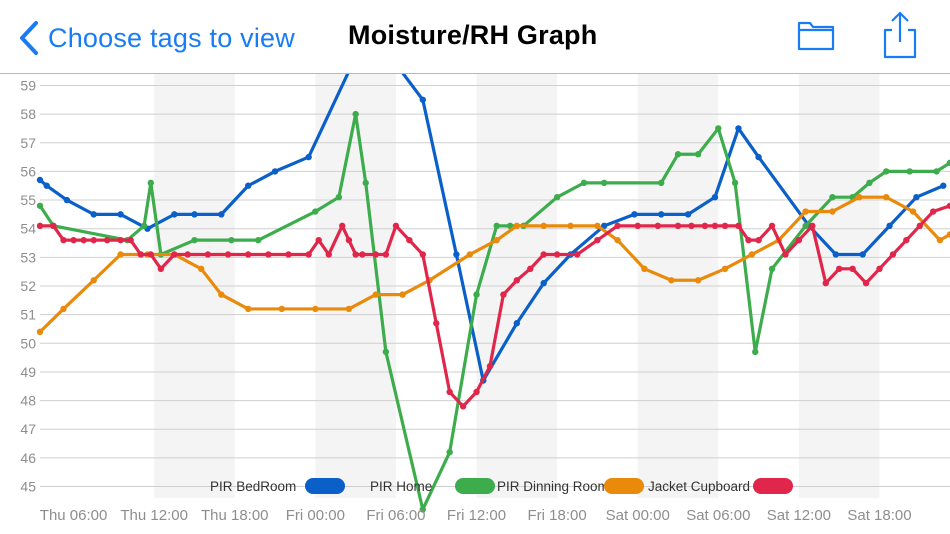 Image resolution: width=950 pixels, height=534 pixels. Describe the element at coordinates (395, 515) in the screenshot. I see `x-tick-label: Fri 06:00` at that location.